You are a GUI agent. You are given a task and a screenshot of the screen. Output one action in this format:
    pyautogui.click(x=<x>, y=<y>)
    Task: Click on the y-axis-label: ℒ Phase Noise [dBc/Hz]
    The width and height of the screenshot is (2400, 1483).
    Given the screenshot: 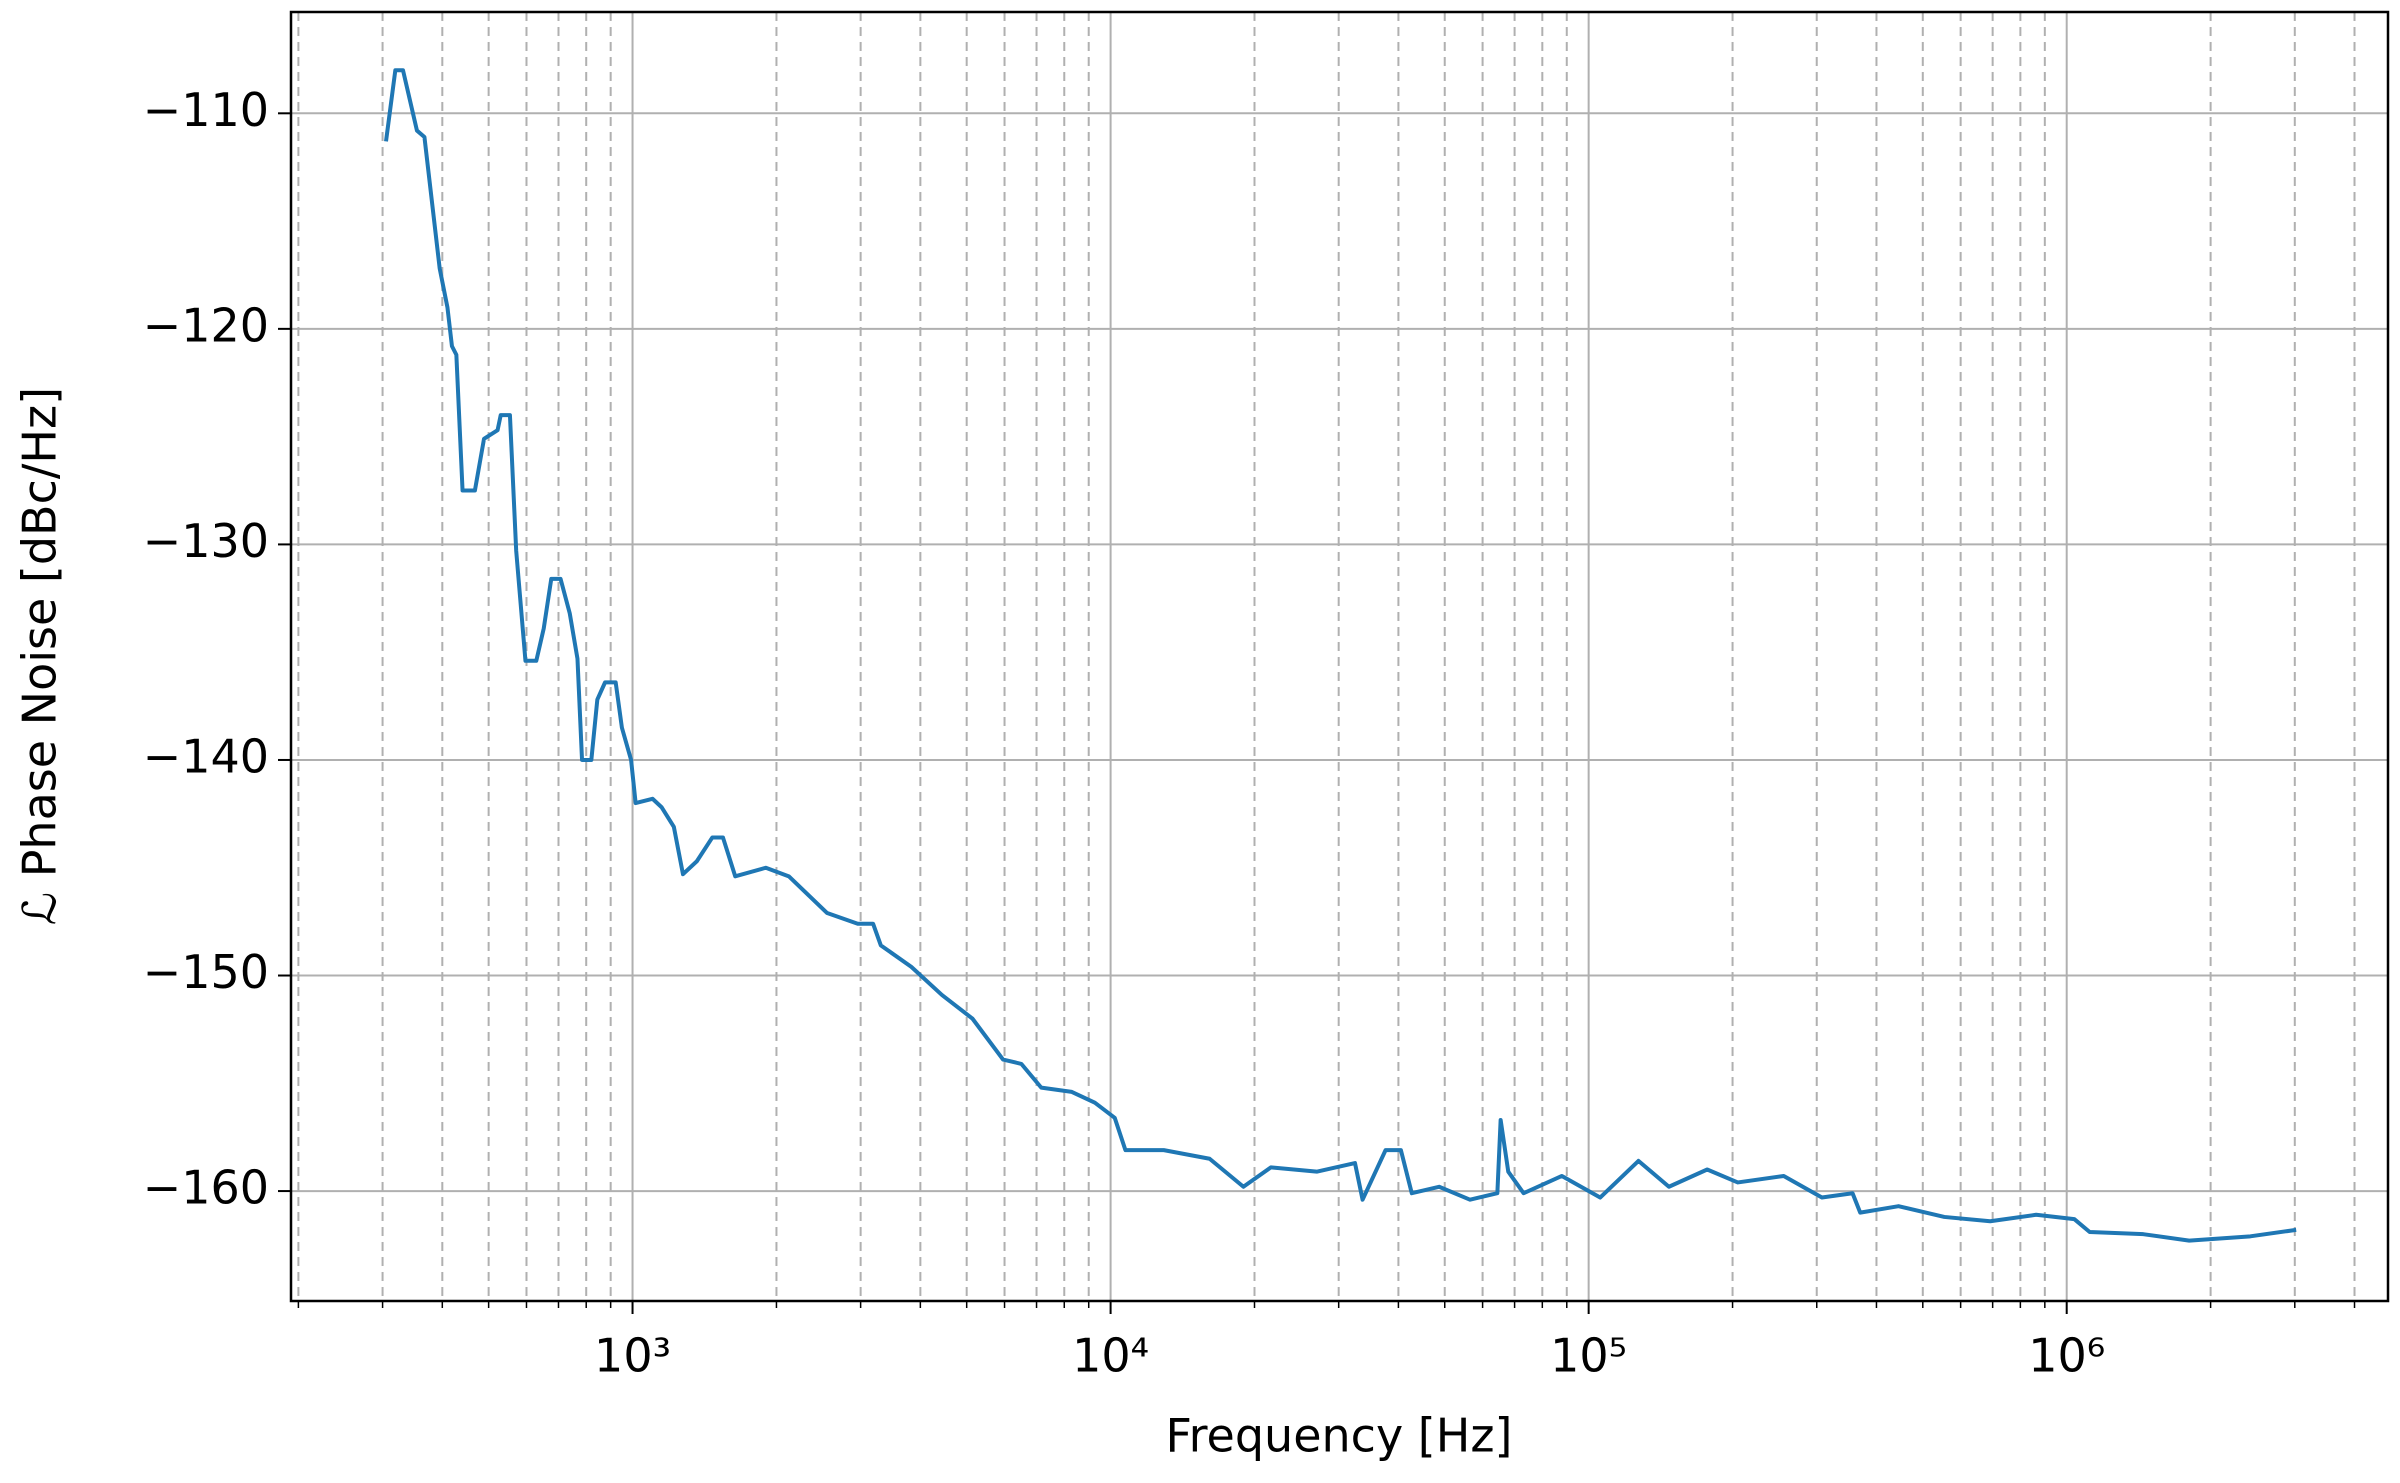 What is the action you would take?
    pyautogui.click(x=40, y=656)
    